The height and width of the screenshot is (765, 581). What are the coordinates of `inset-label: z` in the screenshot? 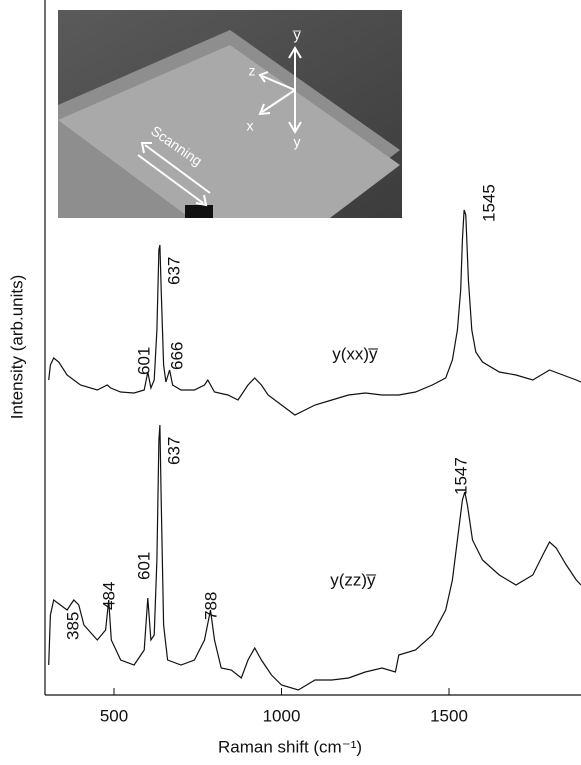 It's located at (252, 71).